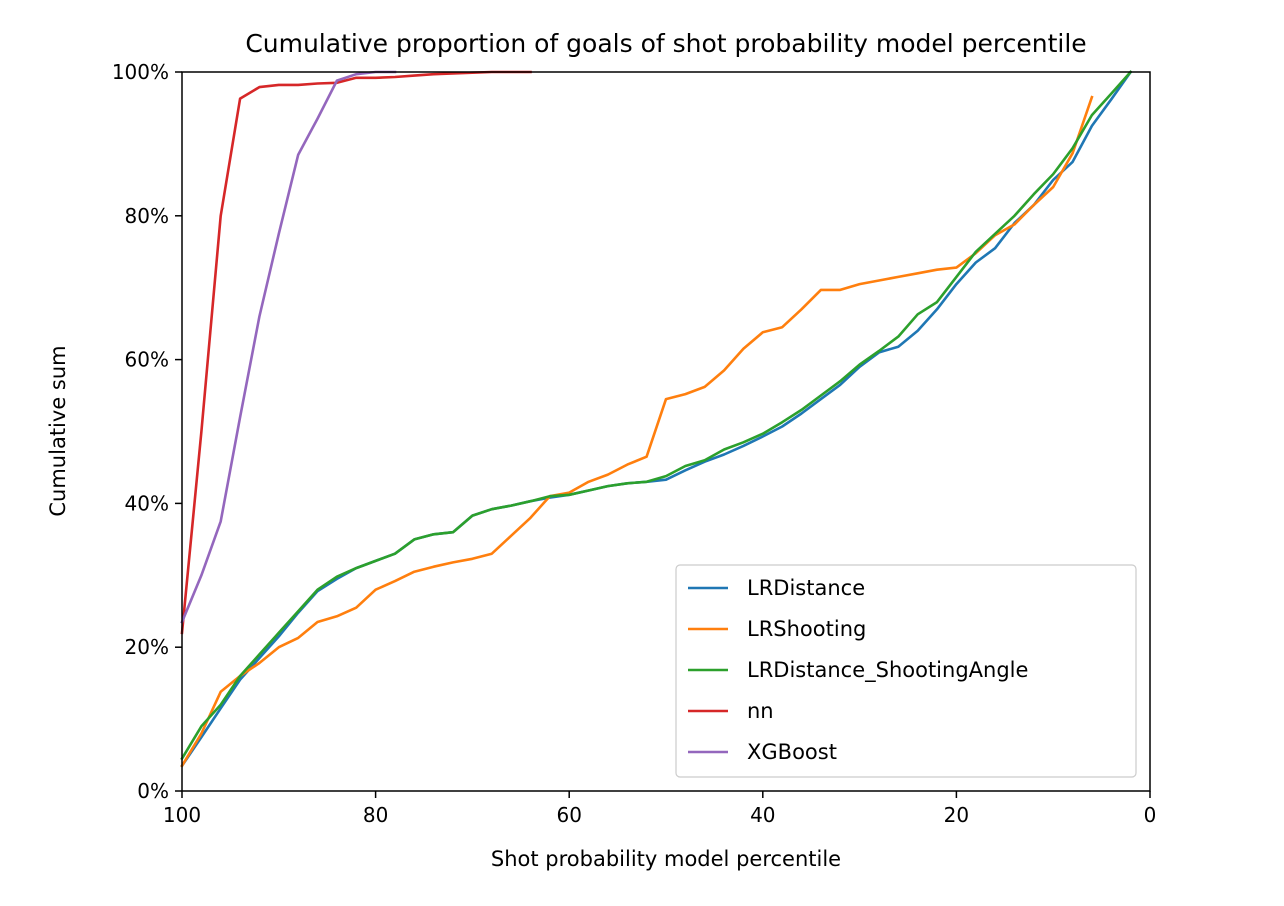 The image size is (1284, 906). I want to click on y-tick-label-3: 60%, so click(147, 360).